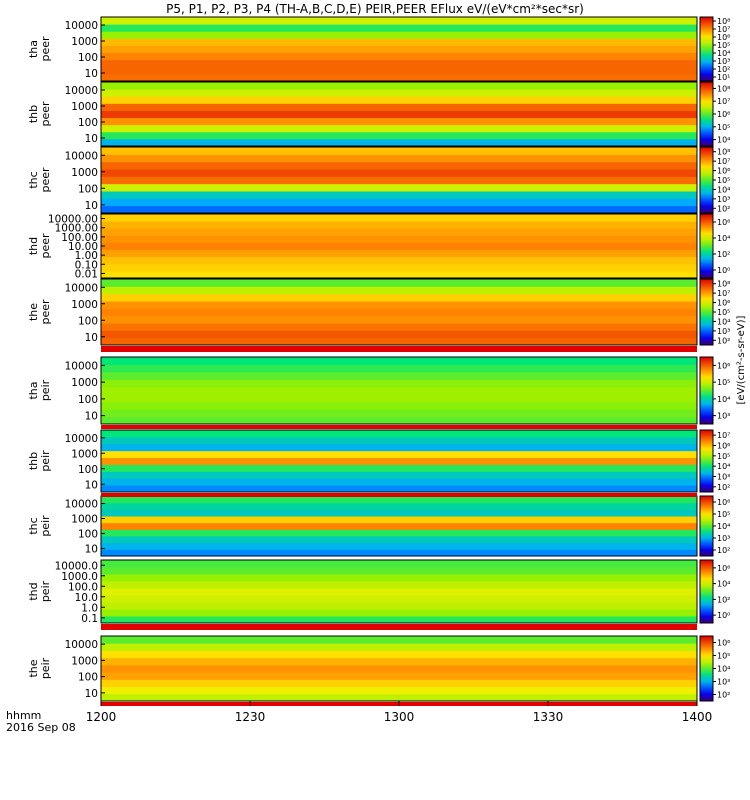  Describe the element at coordinates (23, 715) in the screenshot. I see `time-axis-label: hhmm` at that location.